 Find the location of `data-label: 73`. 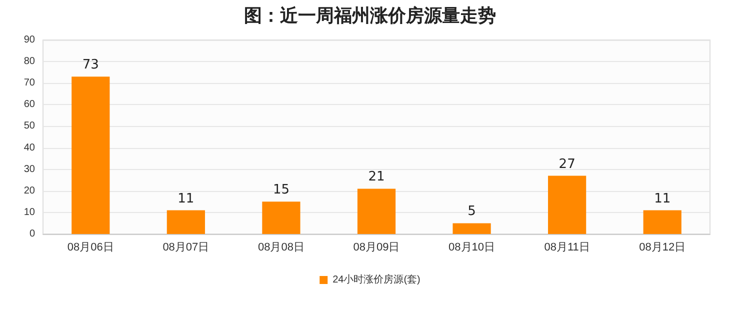

data-label: 73 is located at coordinates (90, 65).